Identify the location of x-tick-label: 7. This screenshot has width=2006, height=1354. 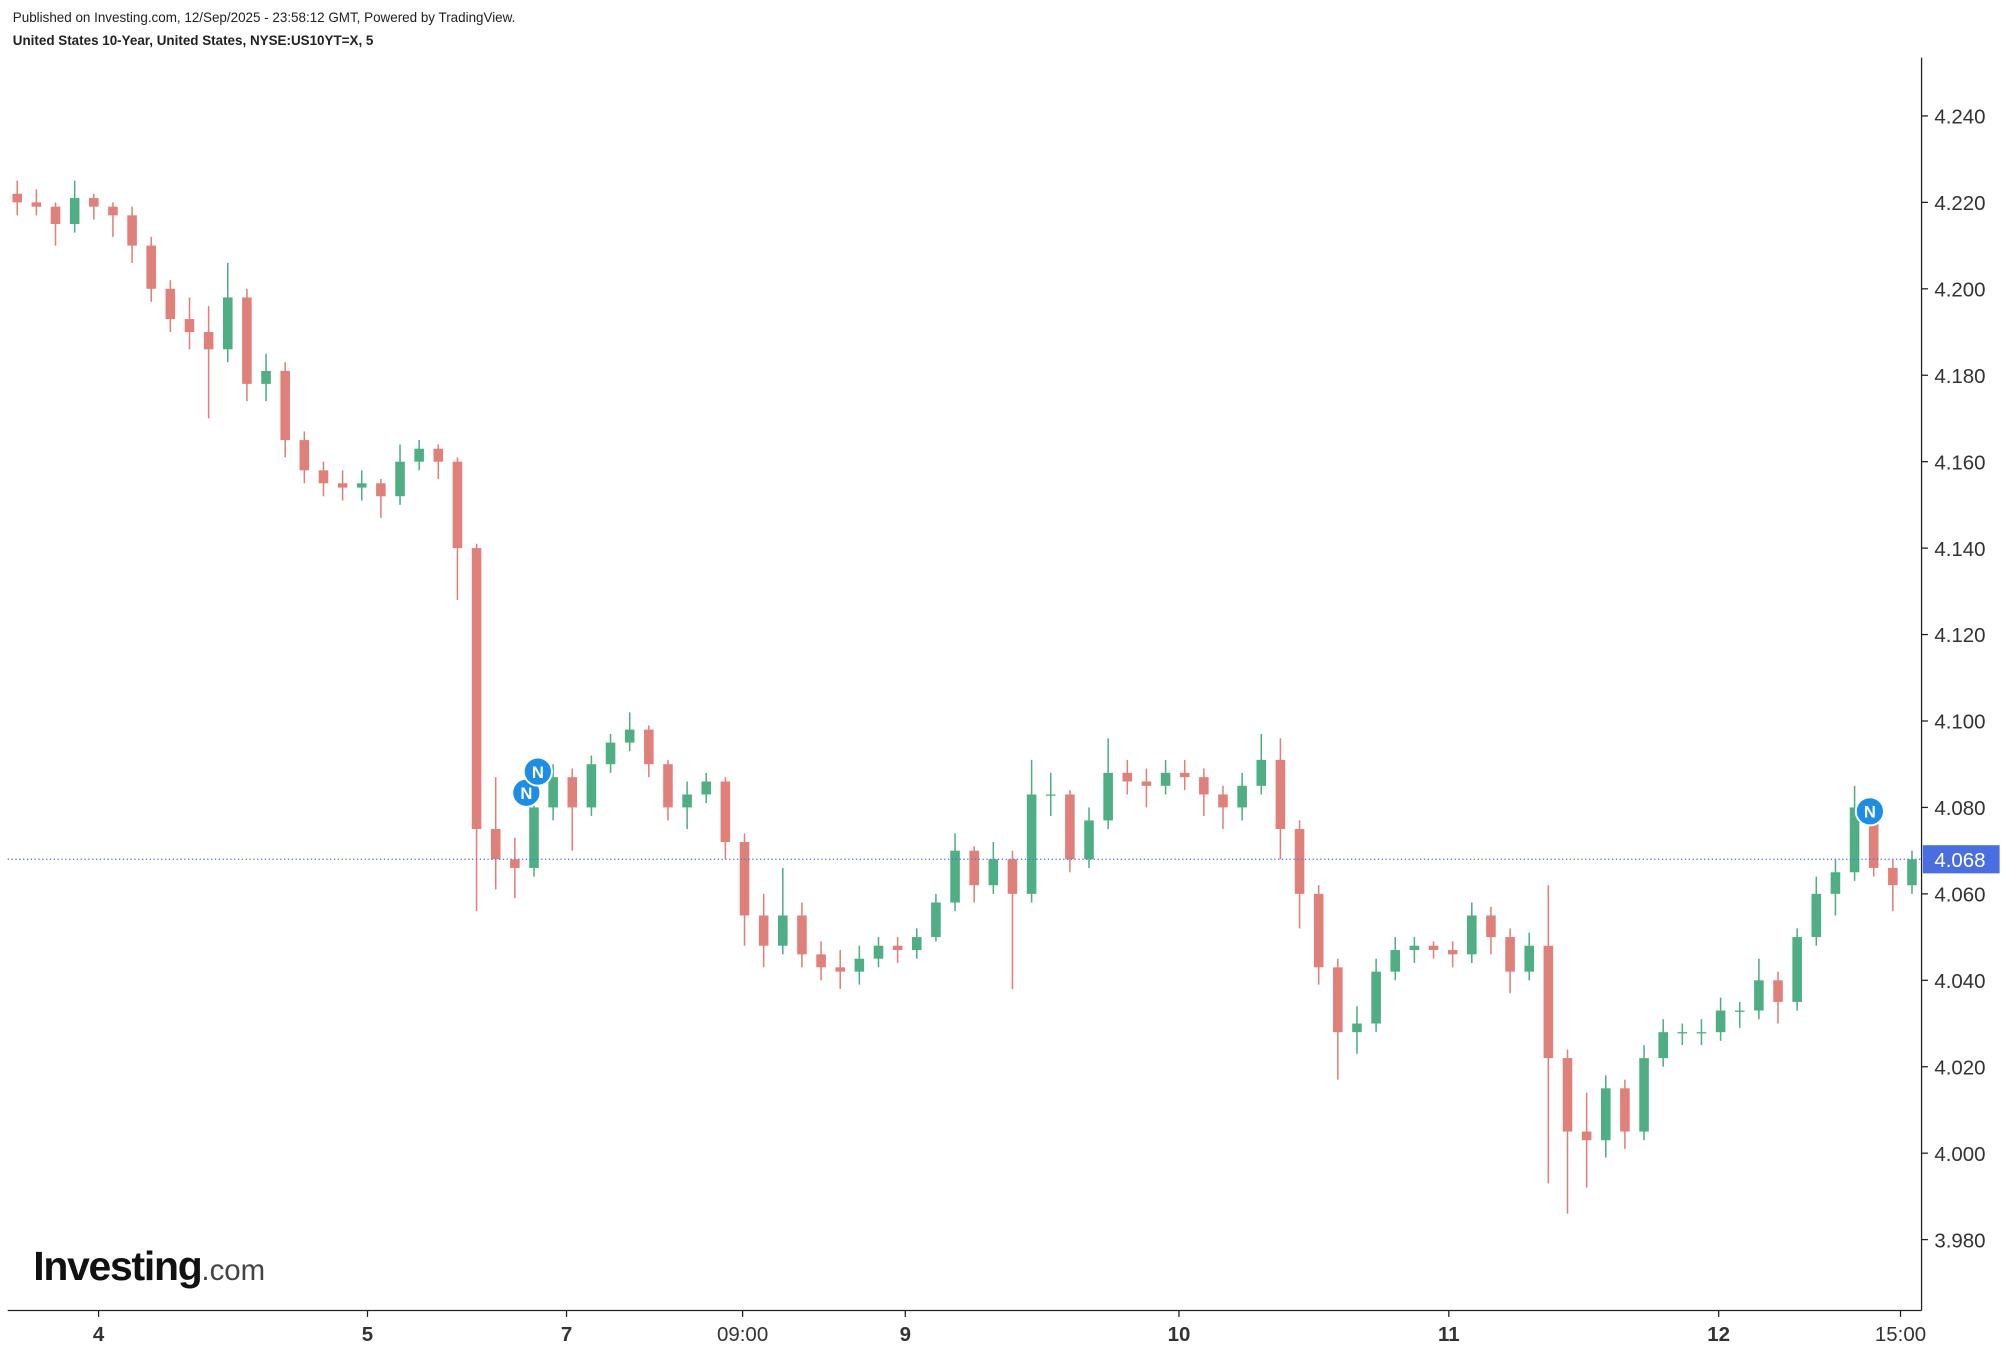
(566, 1334).